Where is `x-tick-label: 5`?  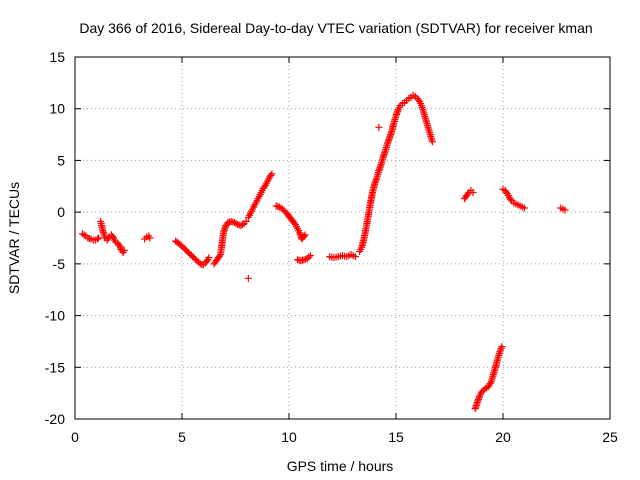
x-tick-label: 5 is located at coordinates (182, 437).